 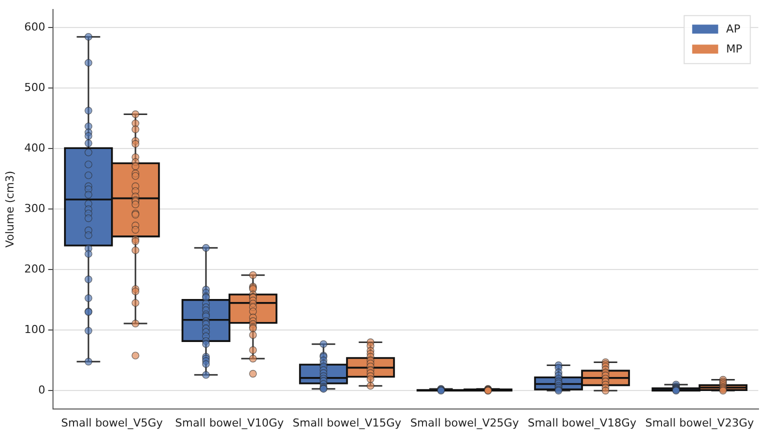 What do you see at coordinates (42, 390) in the screenshot?
I see `y-tick-label: 0` at bounding box center [42, 390].